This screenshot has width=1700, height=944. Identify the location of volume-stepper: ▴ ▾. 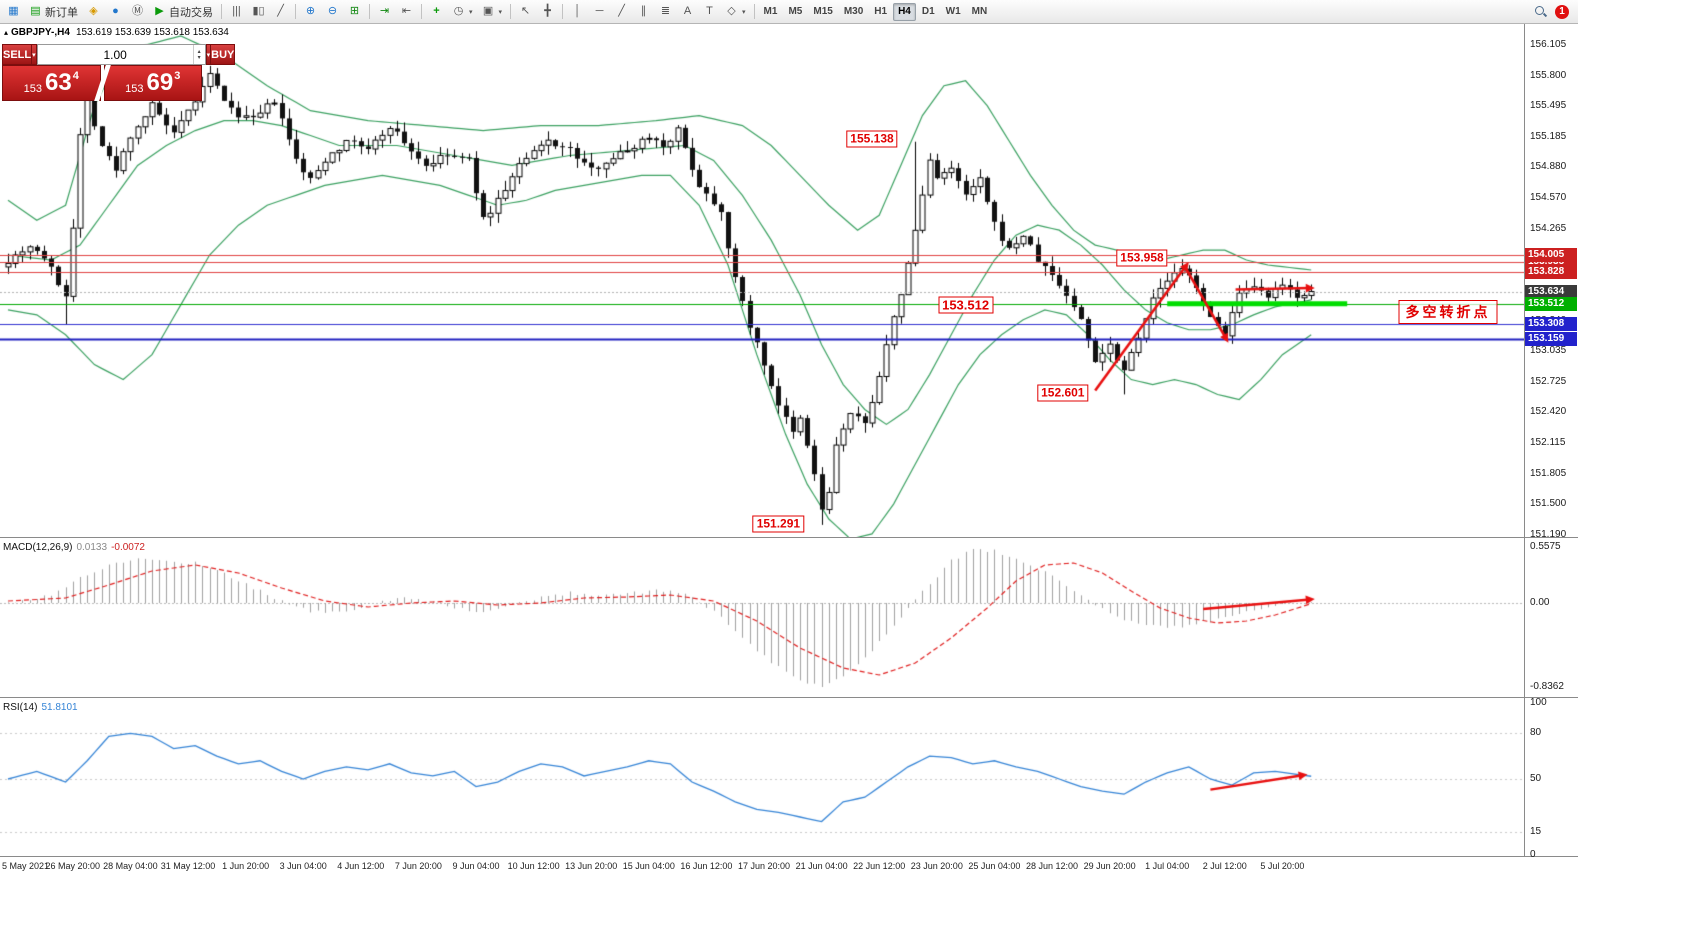
(198, 54).